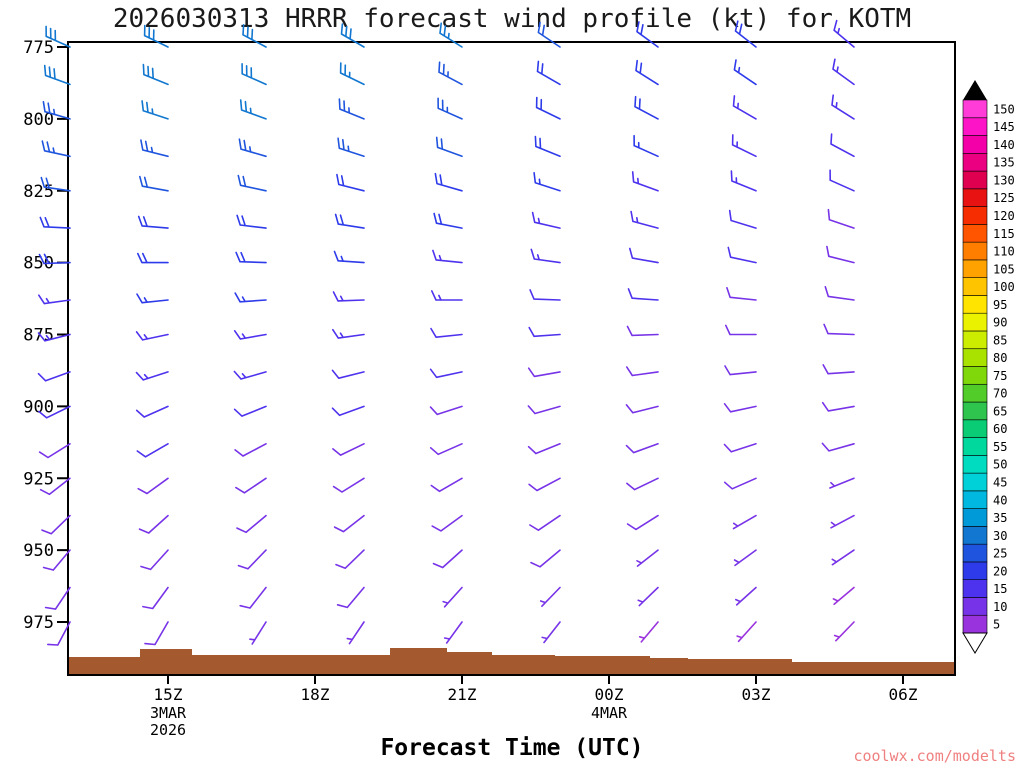  What do you see at coordinates (1000, 376) in the screenshot?
I see `colorbar-label: 75` at bounding box center [1000, 376].